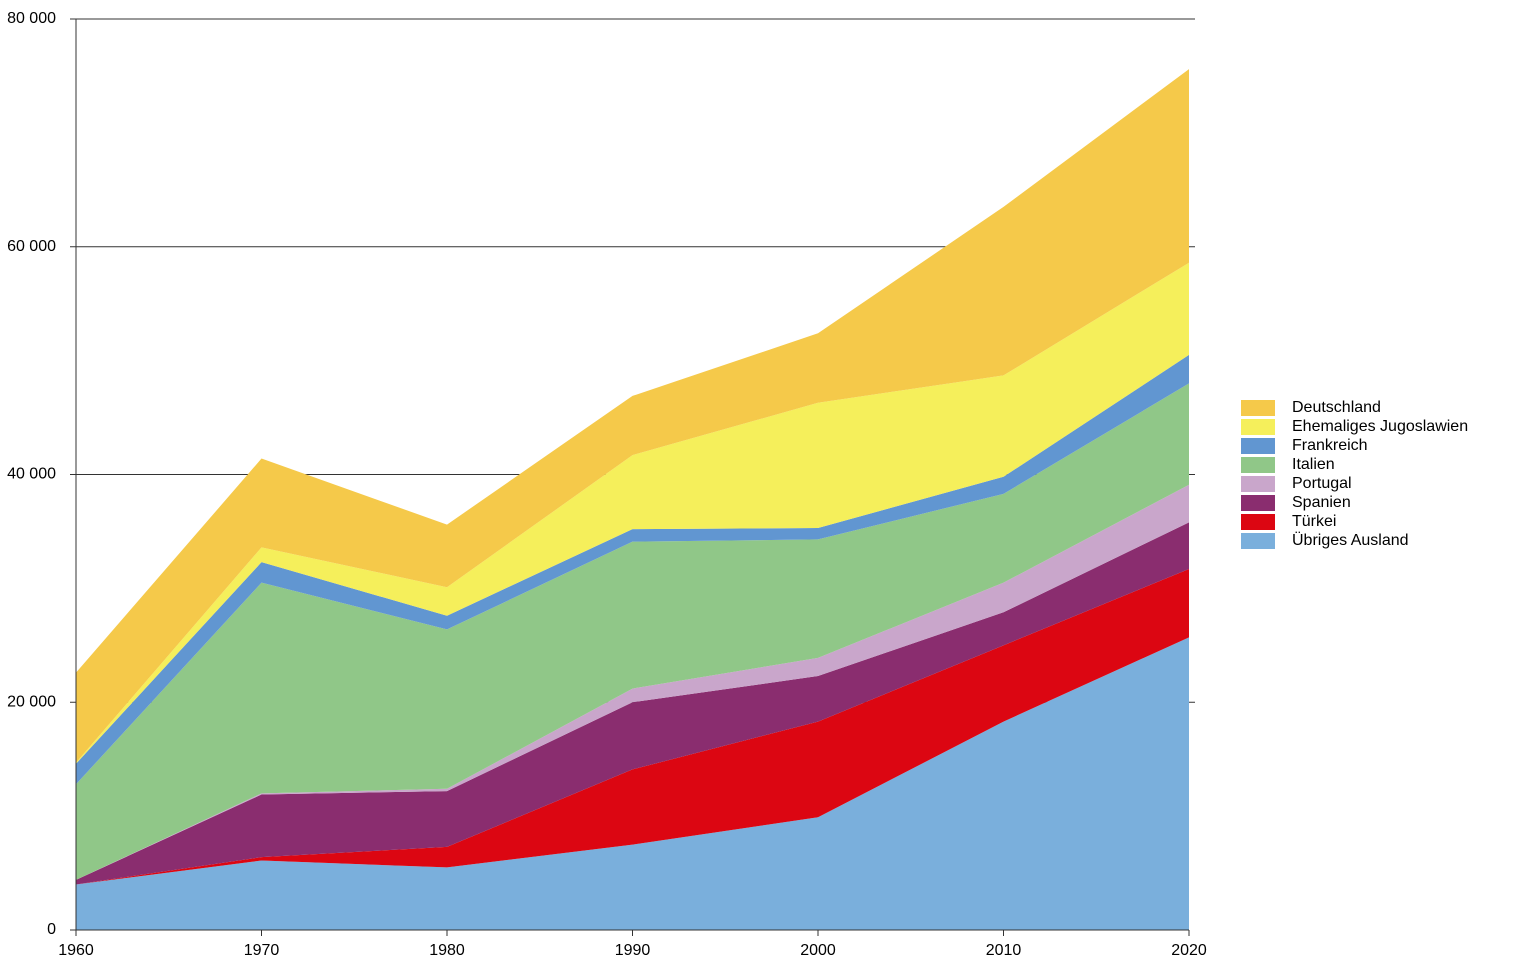  Describe the element at coordinates (1189, 950) in the screenshot. I see `x-tick-label: 2020` at that location.